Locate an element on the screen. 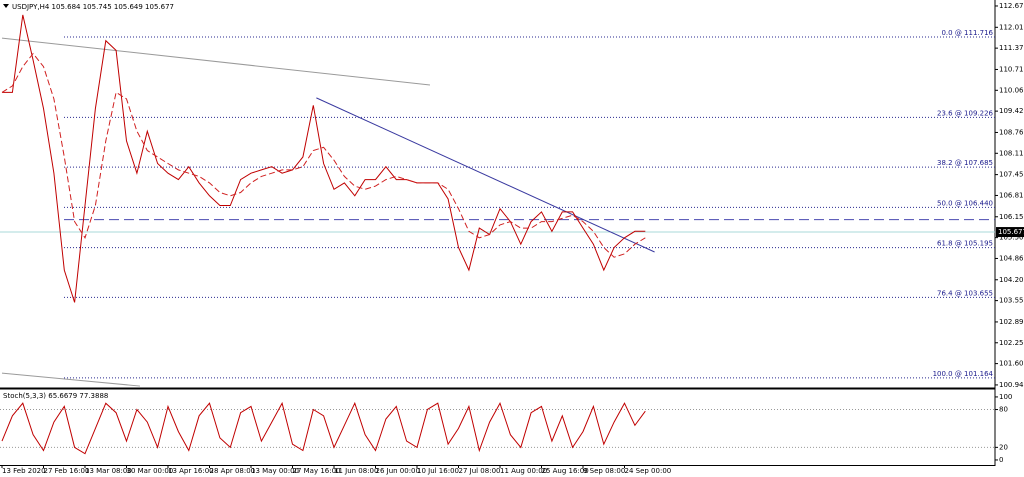  x-tick-label: 10 Jul 16:00 is located at coordinates (438, 471).